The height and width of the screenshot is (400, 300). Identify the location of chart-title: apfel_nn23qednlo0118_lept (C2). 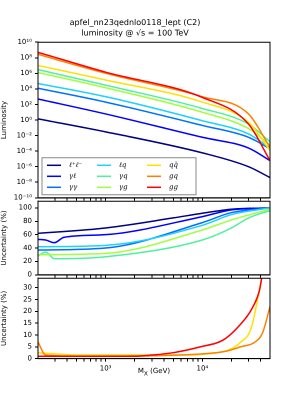
(135, 22).